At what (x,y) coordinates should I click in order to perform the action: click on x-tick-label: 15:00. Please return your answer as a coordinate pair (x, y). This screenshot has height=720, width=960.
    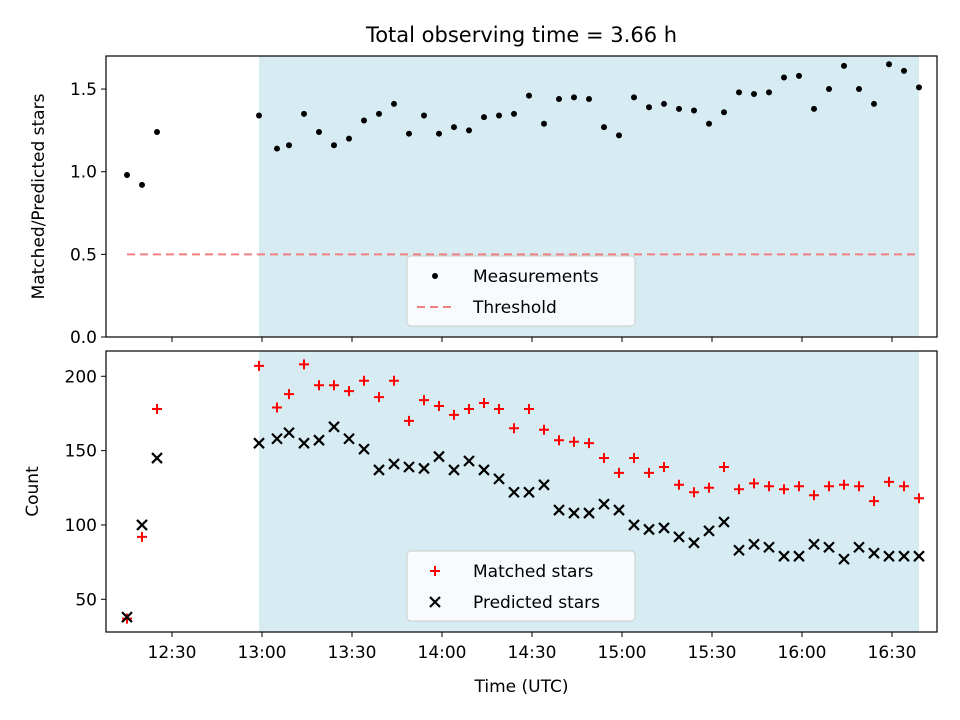
    Looking at the image, I should click on (622, 653).